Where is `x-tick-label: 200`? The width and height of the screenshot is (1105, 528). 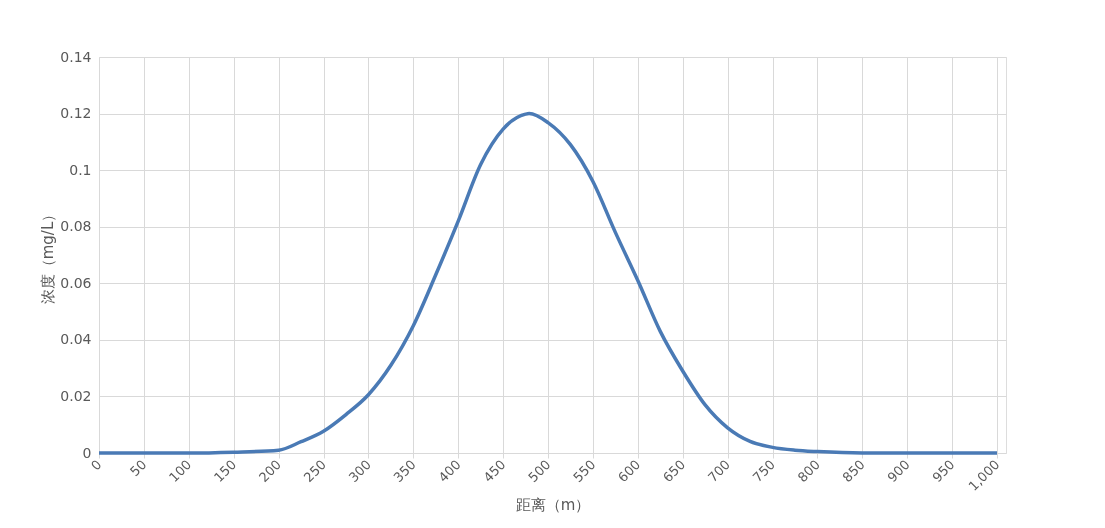 x-tick-label: 200 is located at coordinates (270, 471).